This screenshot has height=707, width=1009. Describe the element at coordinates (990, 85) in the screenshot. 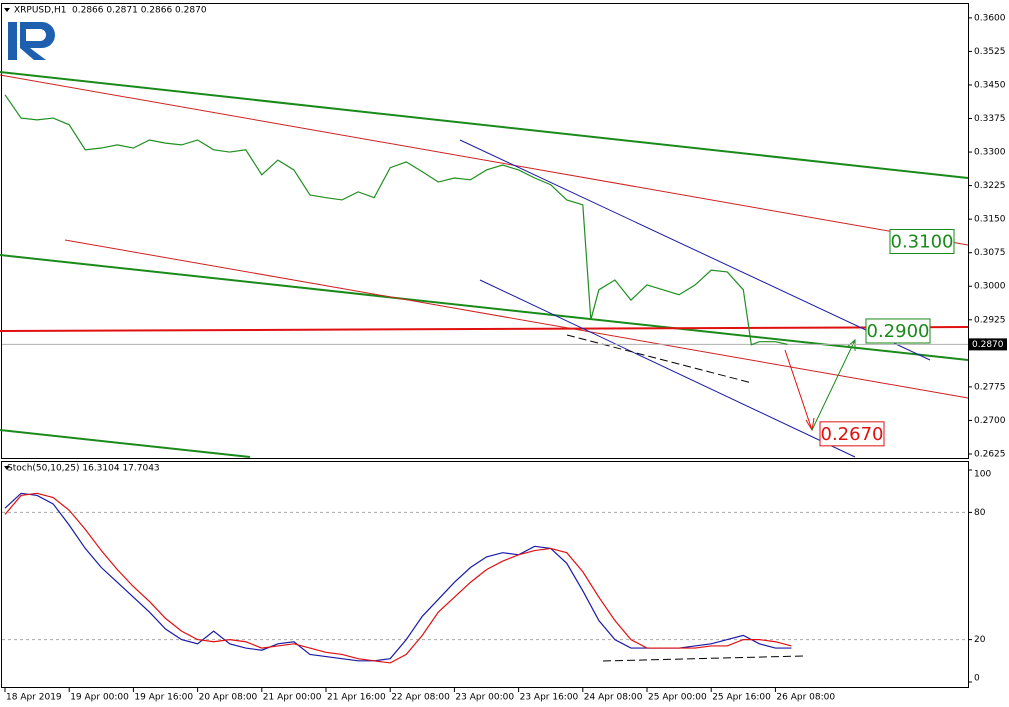

I see `y-tick-label: 0.3450` at that location.